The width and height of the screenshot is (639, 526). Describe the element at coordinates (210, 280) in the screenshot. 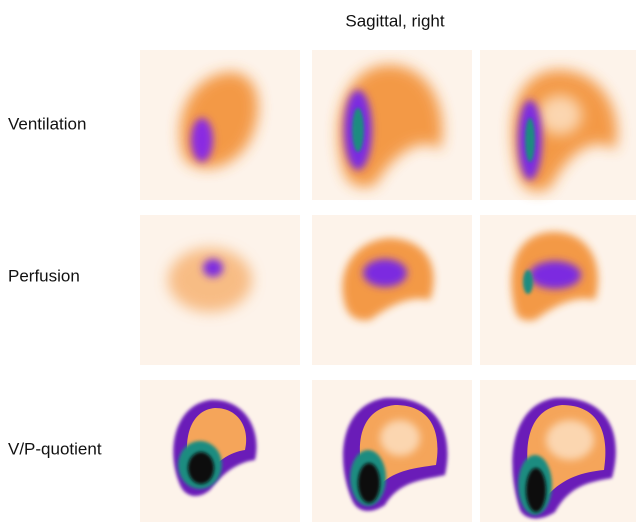

I see `uptake-blob` at that location.